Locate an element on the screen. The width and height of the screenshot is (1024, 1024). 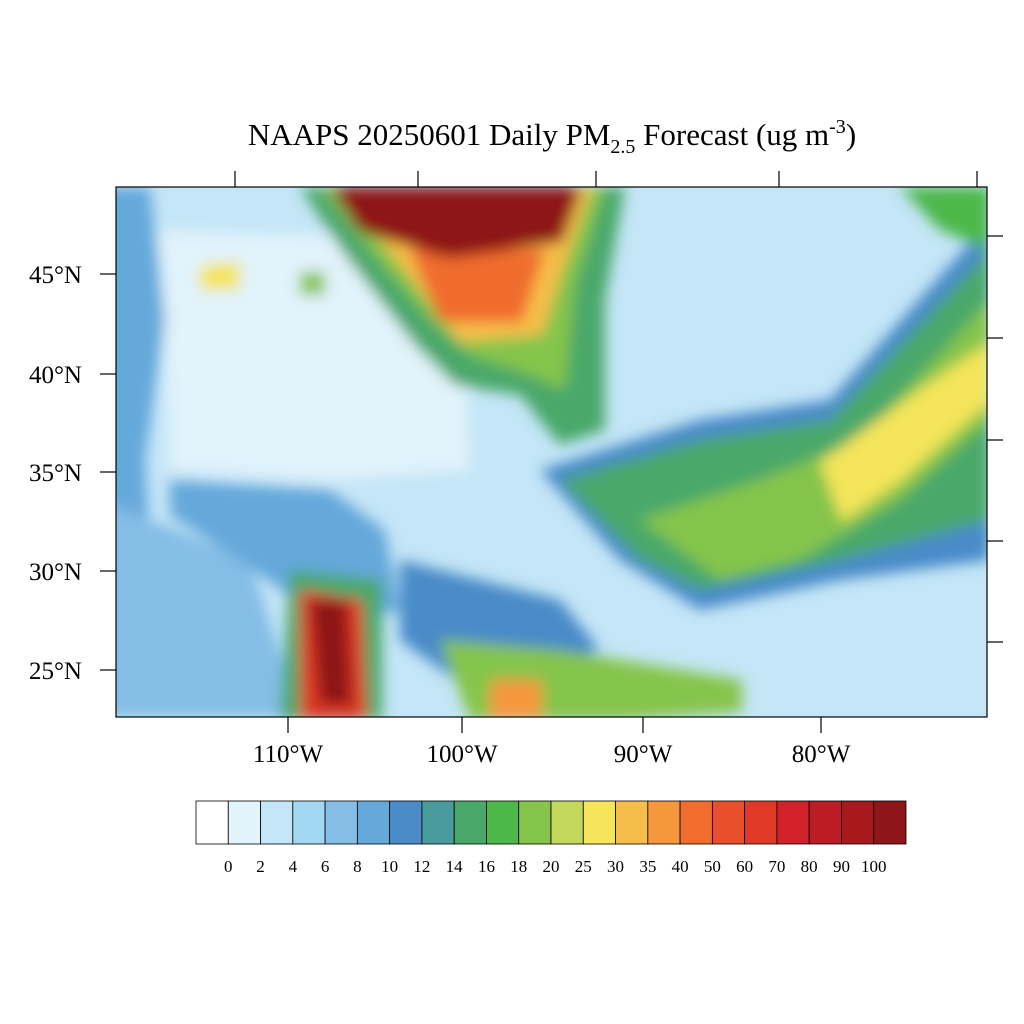
lon-label: 110°W is located at coordinates (288, 754).